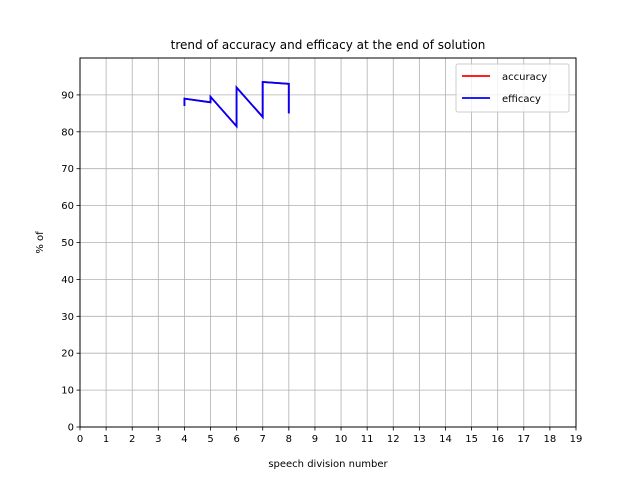  I want to click on x-tick-label: 17, so click(523, 439).